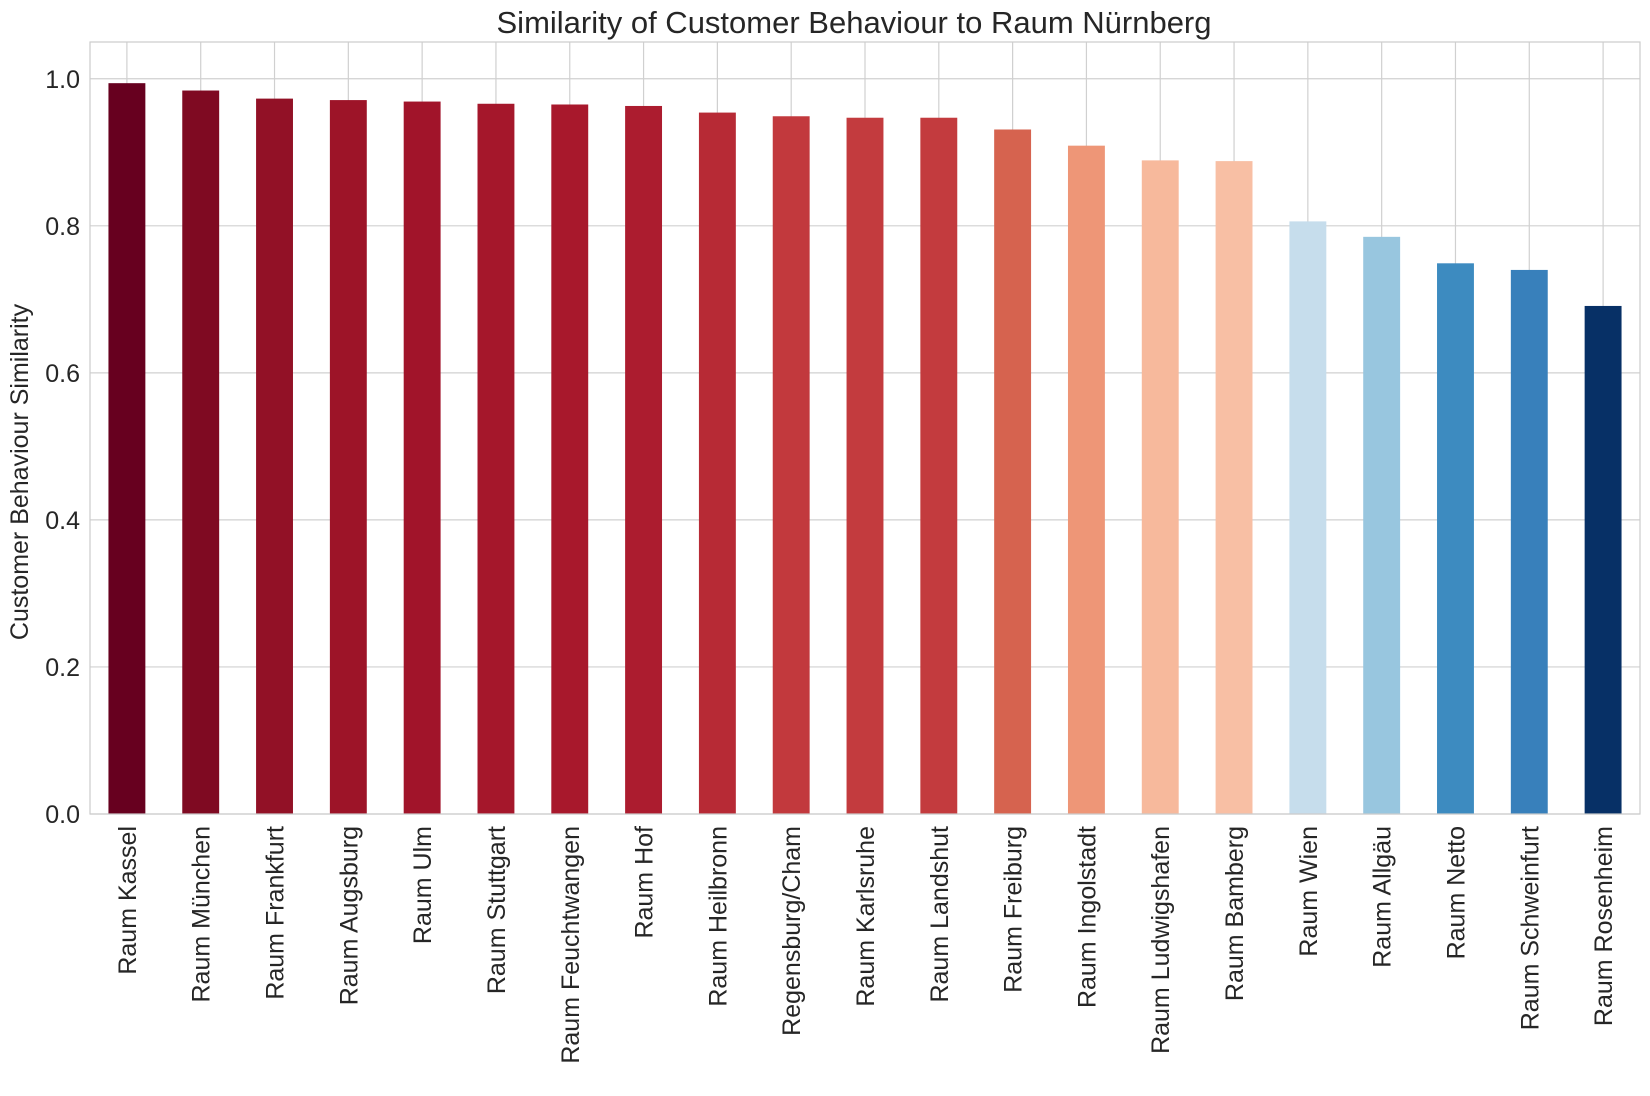  Describe the element at coordinates (1161, 940) in the screenshot. I see `x-tick-label: Raum Ludwigshafen` at that location.